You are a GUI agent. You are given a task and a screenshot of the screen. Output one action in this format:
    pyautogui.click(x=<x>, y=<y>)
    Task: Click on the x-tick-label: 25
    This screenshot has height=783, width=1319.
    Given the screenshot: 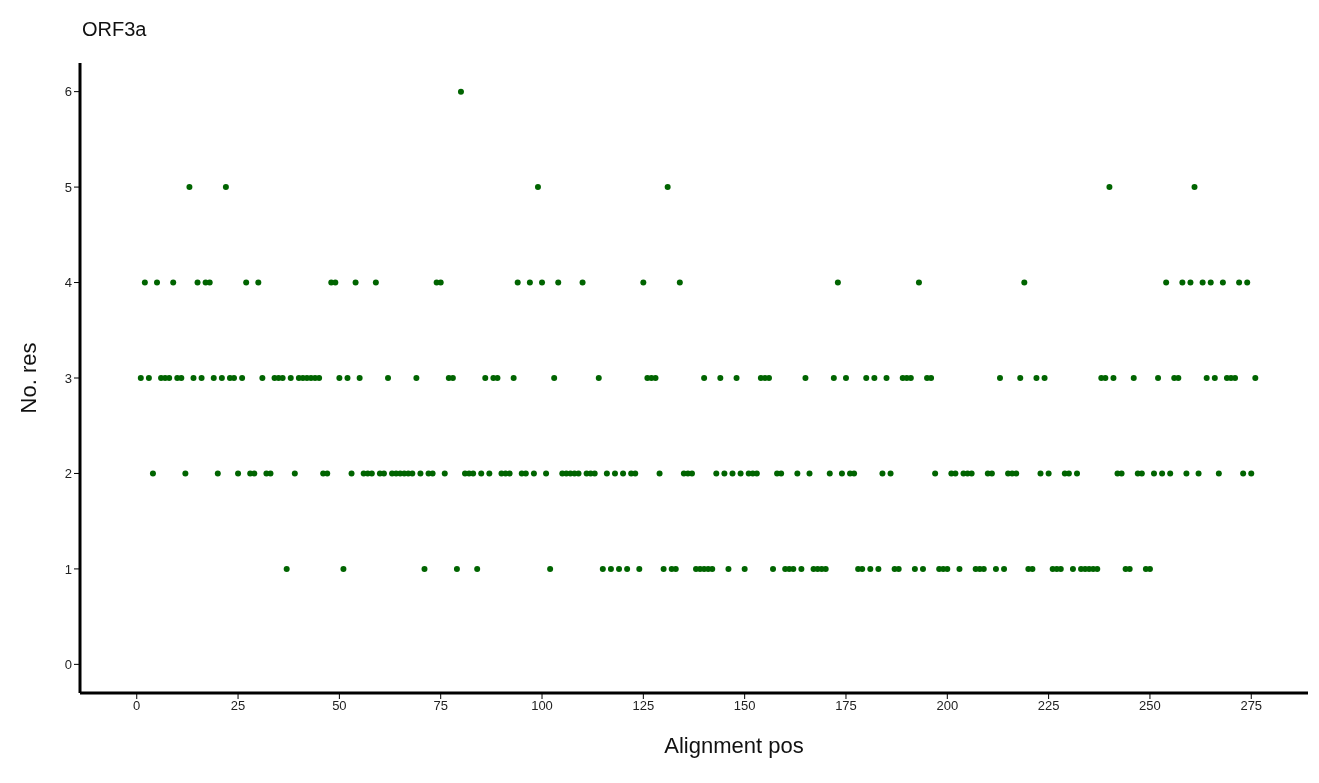 What is the action you would take?
    pyautogui.click(x=238, y=706)
    